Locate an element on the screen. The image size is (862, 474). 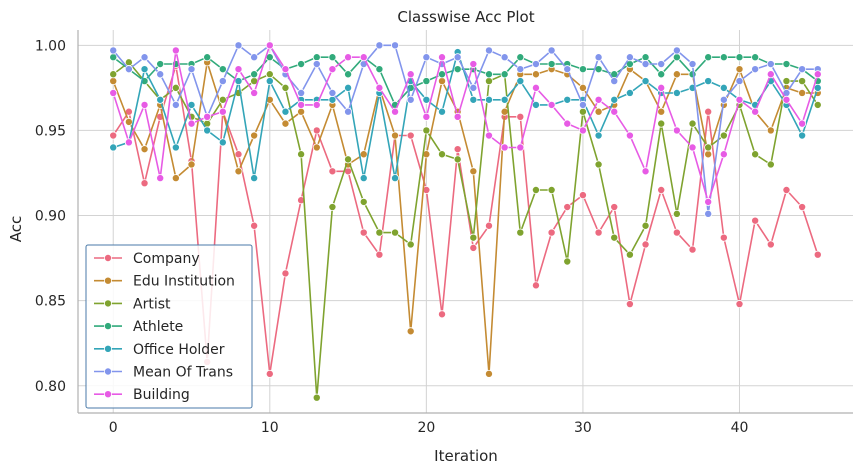
x-tick-label: 10 is located at coordinates (270, 428).